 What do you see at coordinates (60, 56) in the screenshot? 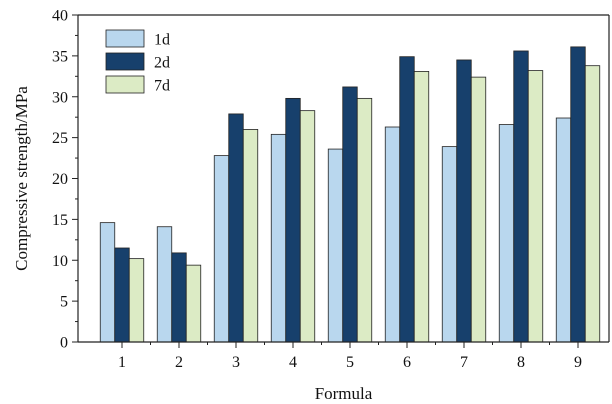
I see `y-tick-label: 35` at bounding box center [60, 56].